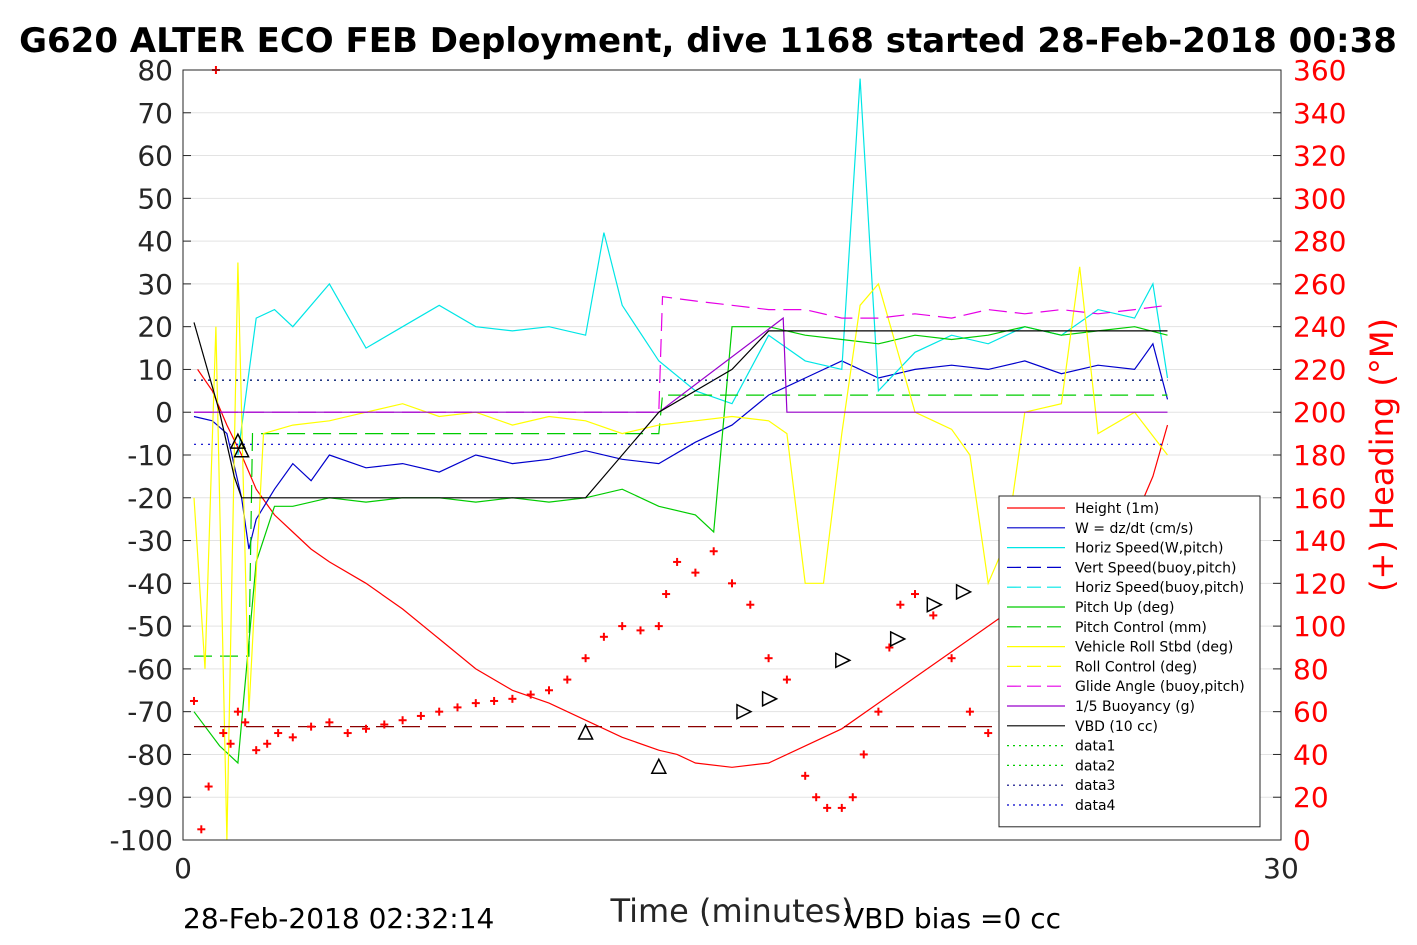 The height and width of the screenshot is (945, 1417). Describe the element at coordinates (183, 868) in the screenshot. I see `x-tick-label: 0` at that location.